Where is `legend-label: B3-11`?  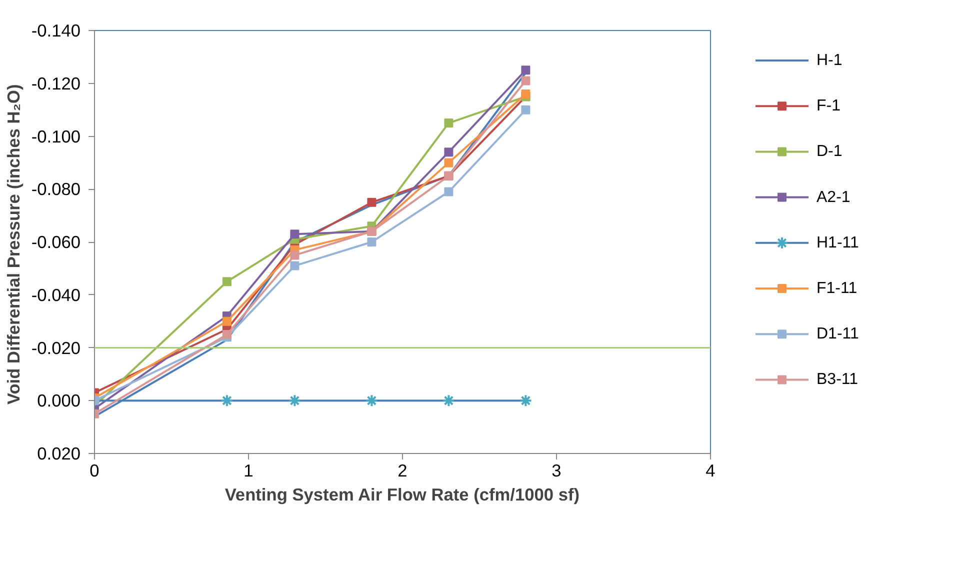
legend-label: B3-11 is located at coordinates (837, 379).